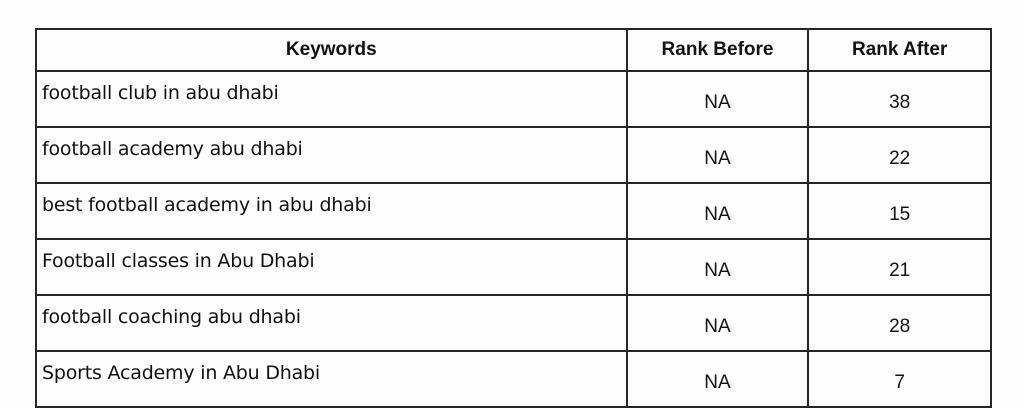  I want to click on header-row: Keywords Rank Before Rank After, so click(513, 50).